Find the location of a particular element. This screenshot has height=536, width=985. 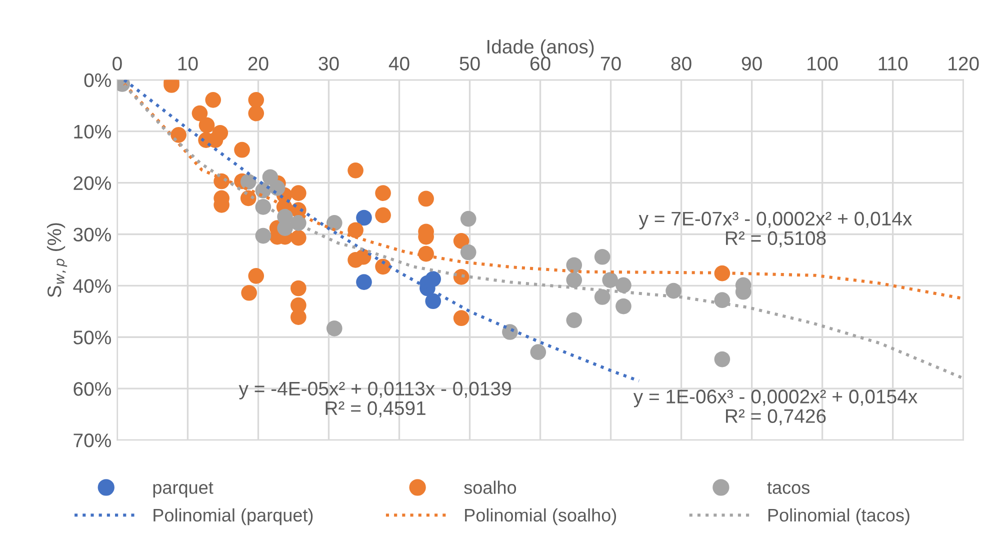

x-tick-label: 20 is located at coordinates (258, 63).